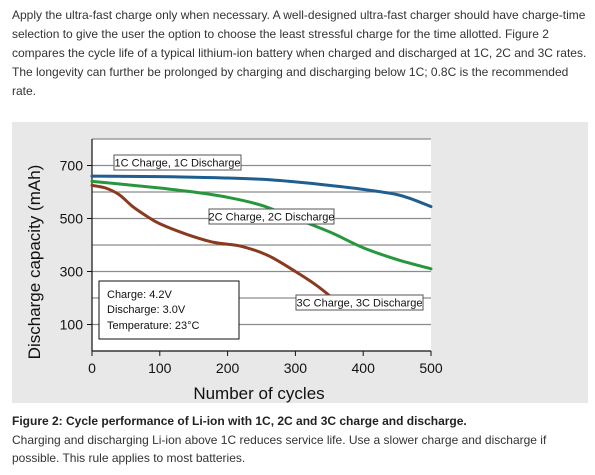 The width and height of the screenshot is (595, 475). What do you see at coordinates (160, 368) in the screenshot?
I see `x-tick-label: 100` at bounding box center [160, 368].